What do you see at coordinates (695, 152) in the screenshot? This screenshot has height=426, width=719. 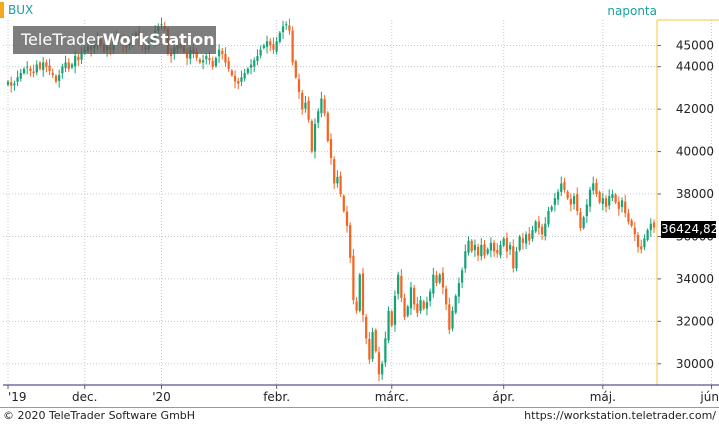 I see `y-tick-label: 40000` at bounding box center [695, 152].